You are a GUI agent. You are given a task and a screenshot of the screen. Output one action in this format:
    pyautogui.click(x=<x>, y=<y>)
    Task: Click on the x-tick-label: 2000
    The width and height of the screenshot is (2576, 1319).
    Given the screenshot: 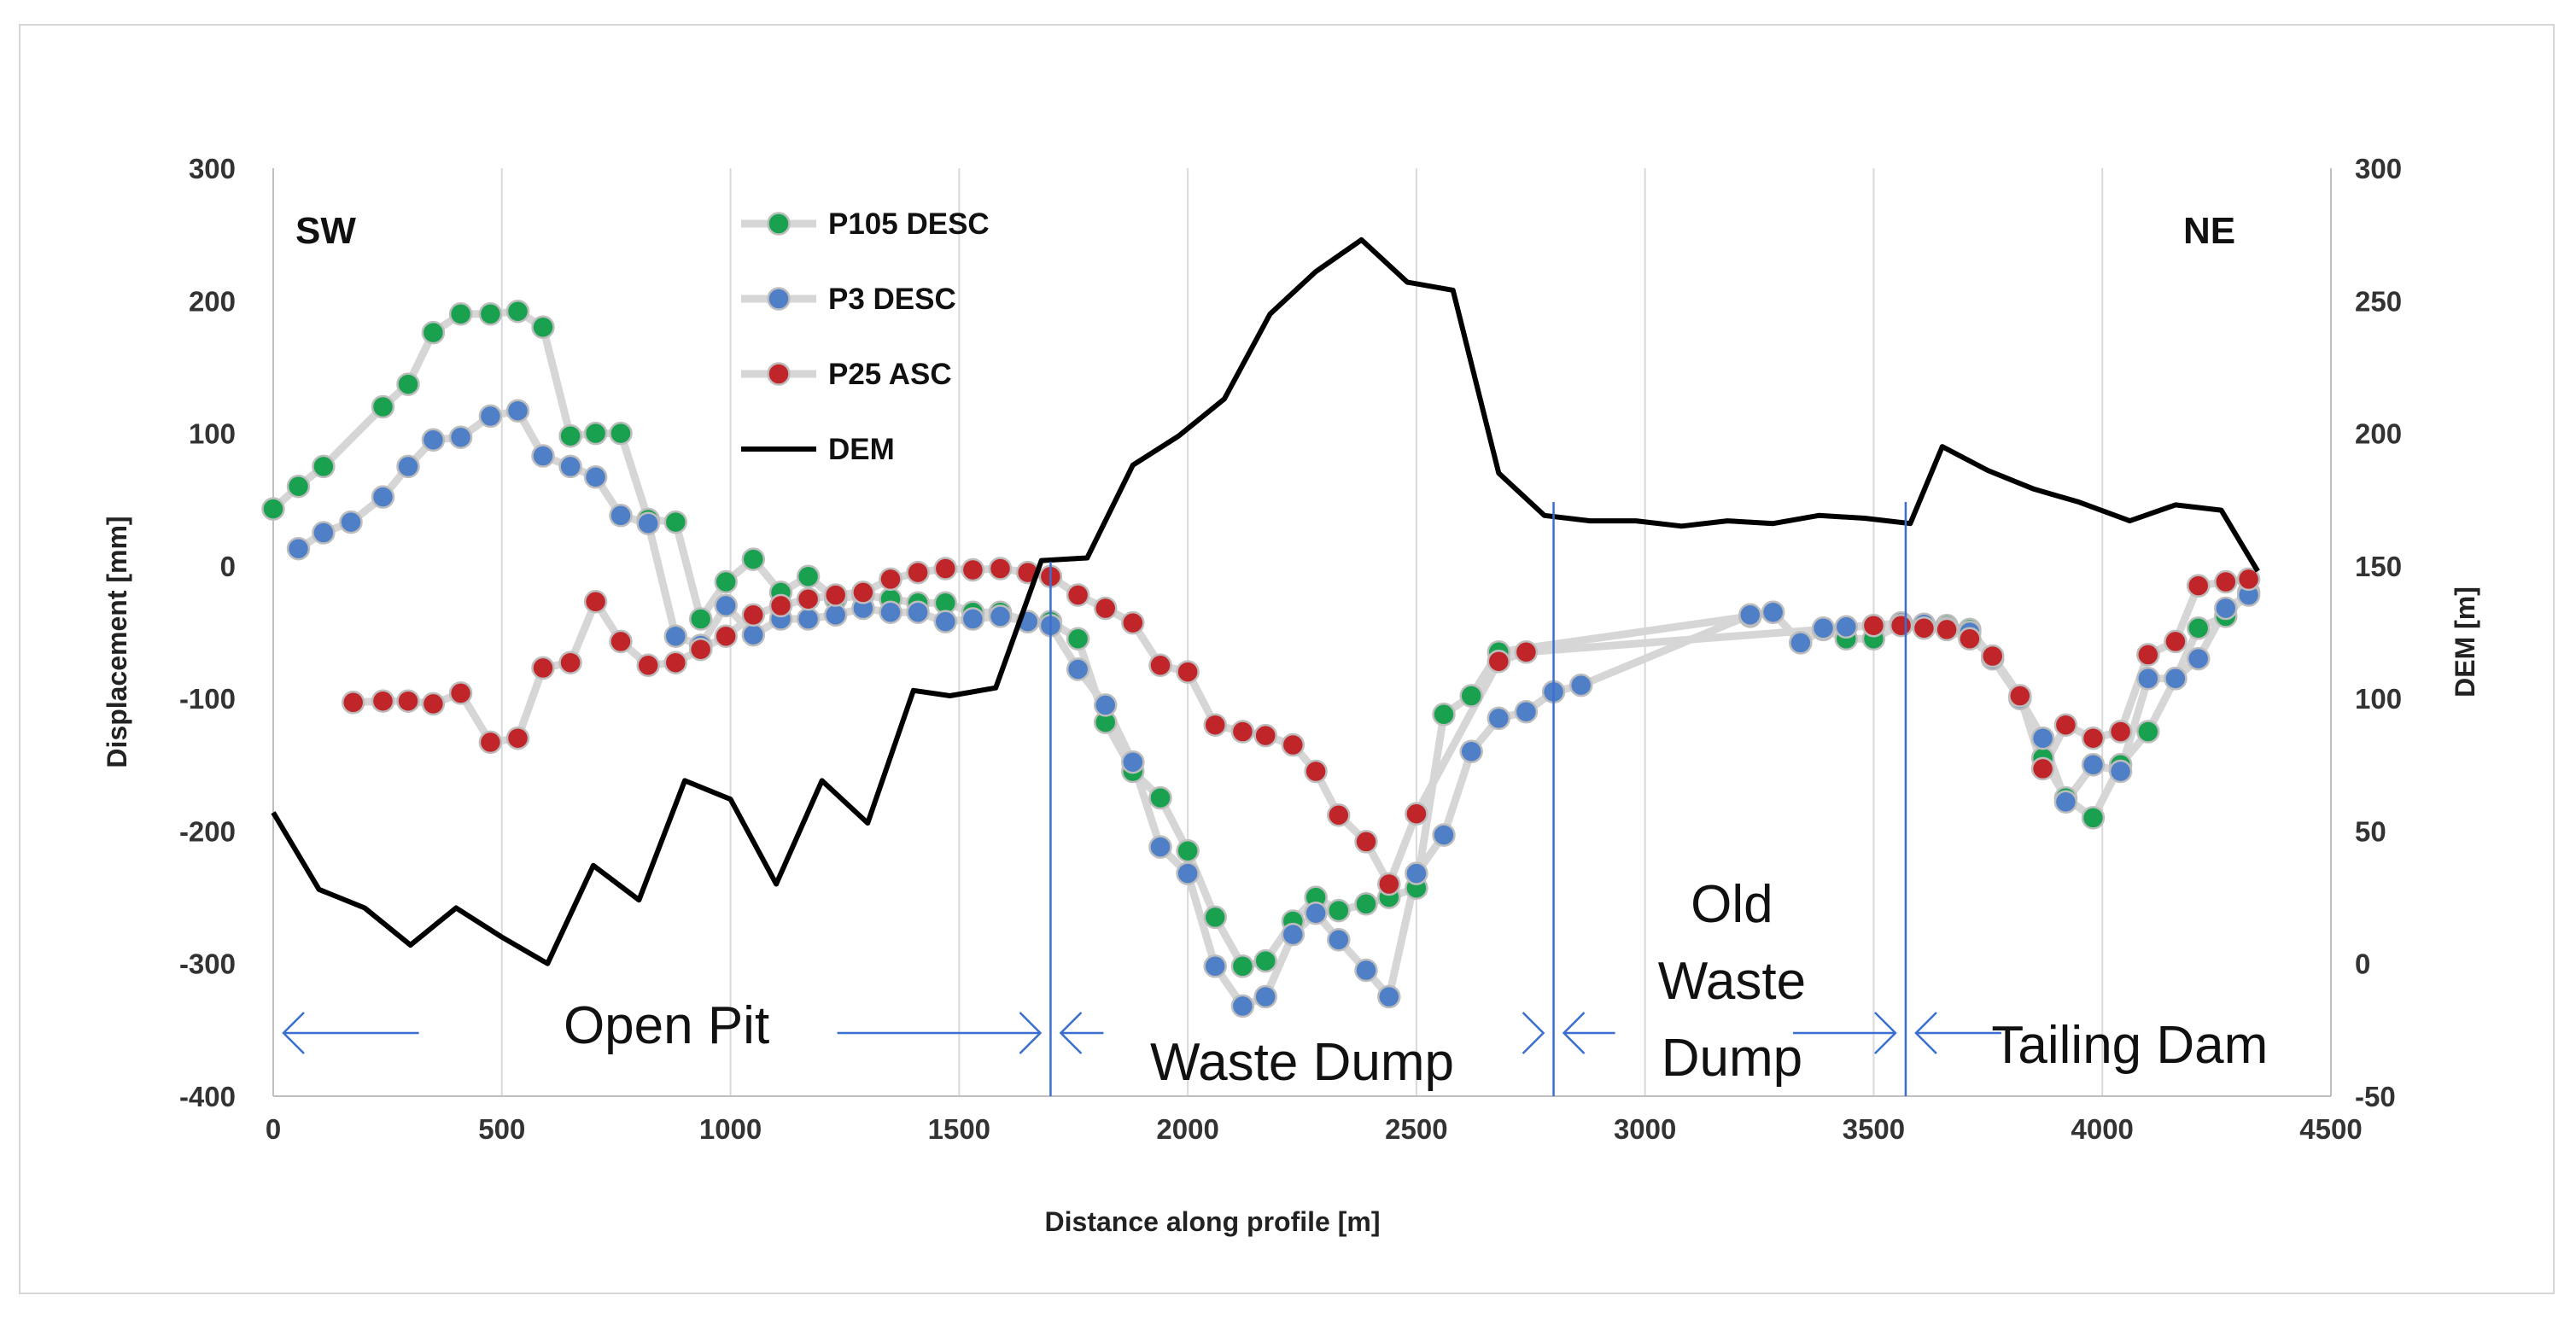 What is the action you would take?
    pyautogui.click(x=1187, y=1129)
    